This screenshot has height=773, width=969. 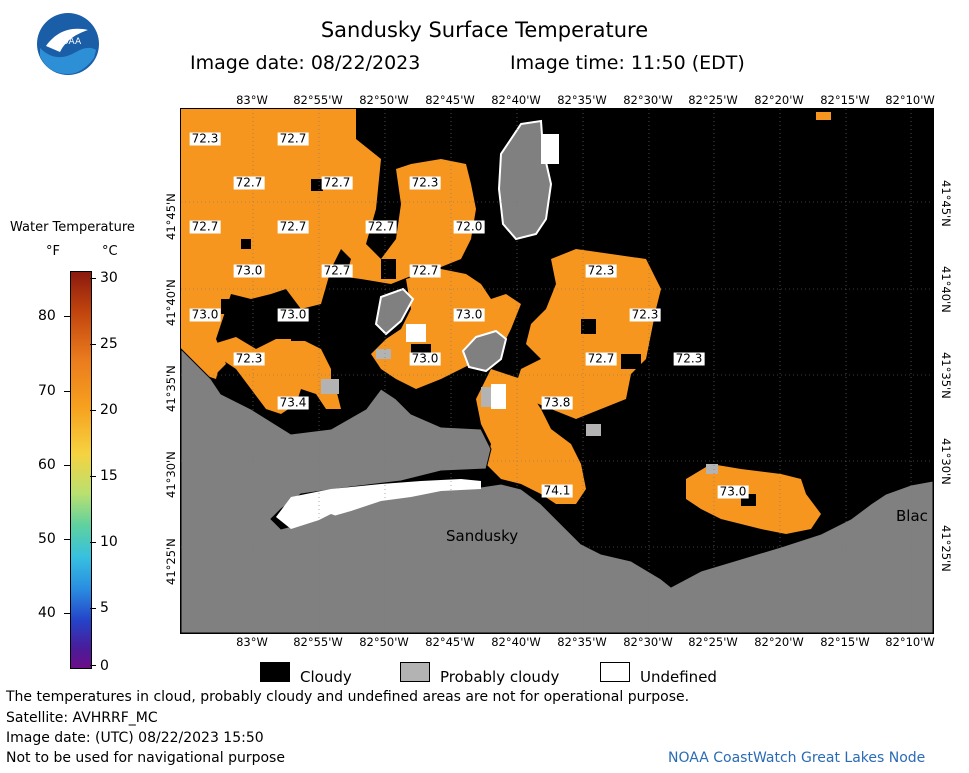 I want to click on lon-label-top: 82°55'W, so click(x=318, y=100).